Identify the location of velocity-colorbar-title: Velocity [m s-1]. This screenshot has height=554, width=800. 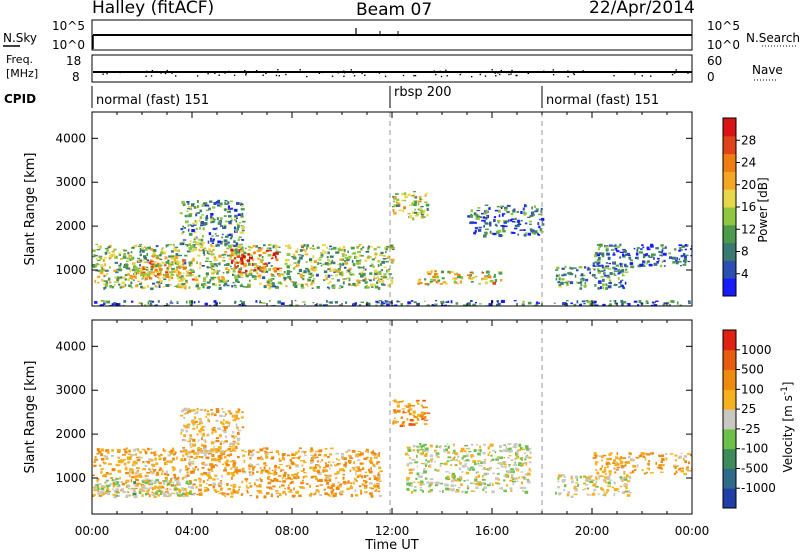
(787, 427).